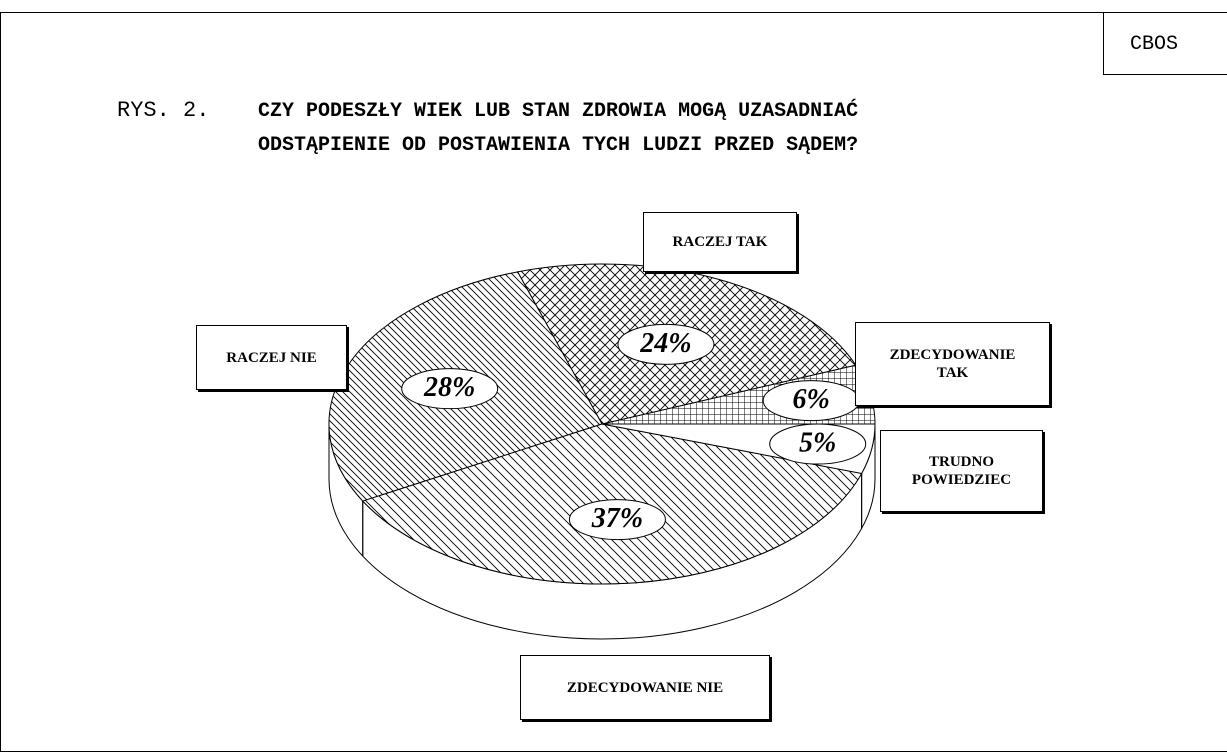 The height and width of the screenshot is (752, 1227). I want to click on source: CBOS, so click(1165, 43).